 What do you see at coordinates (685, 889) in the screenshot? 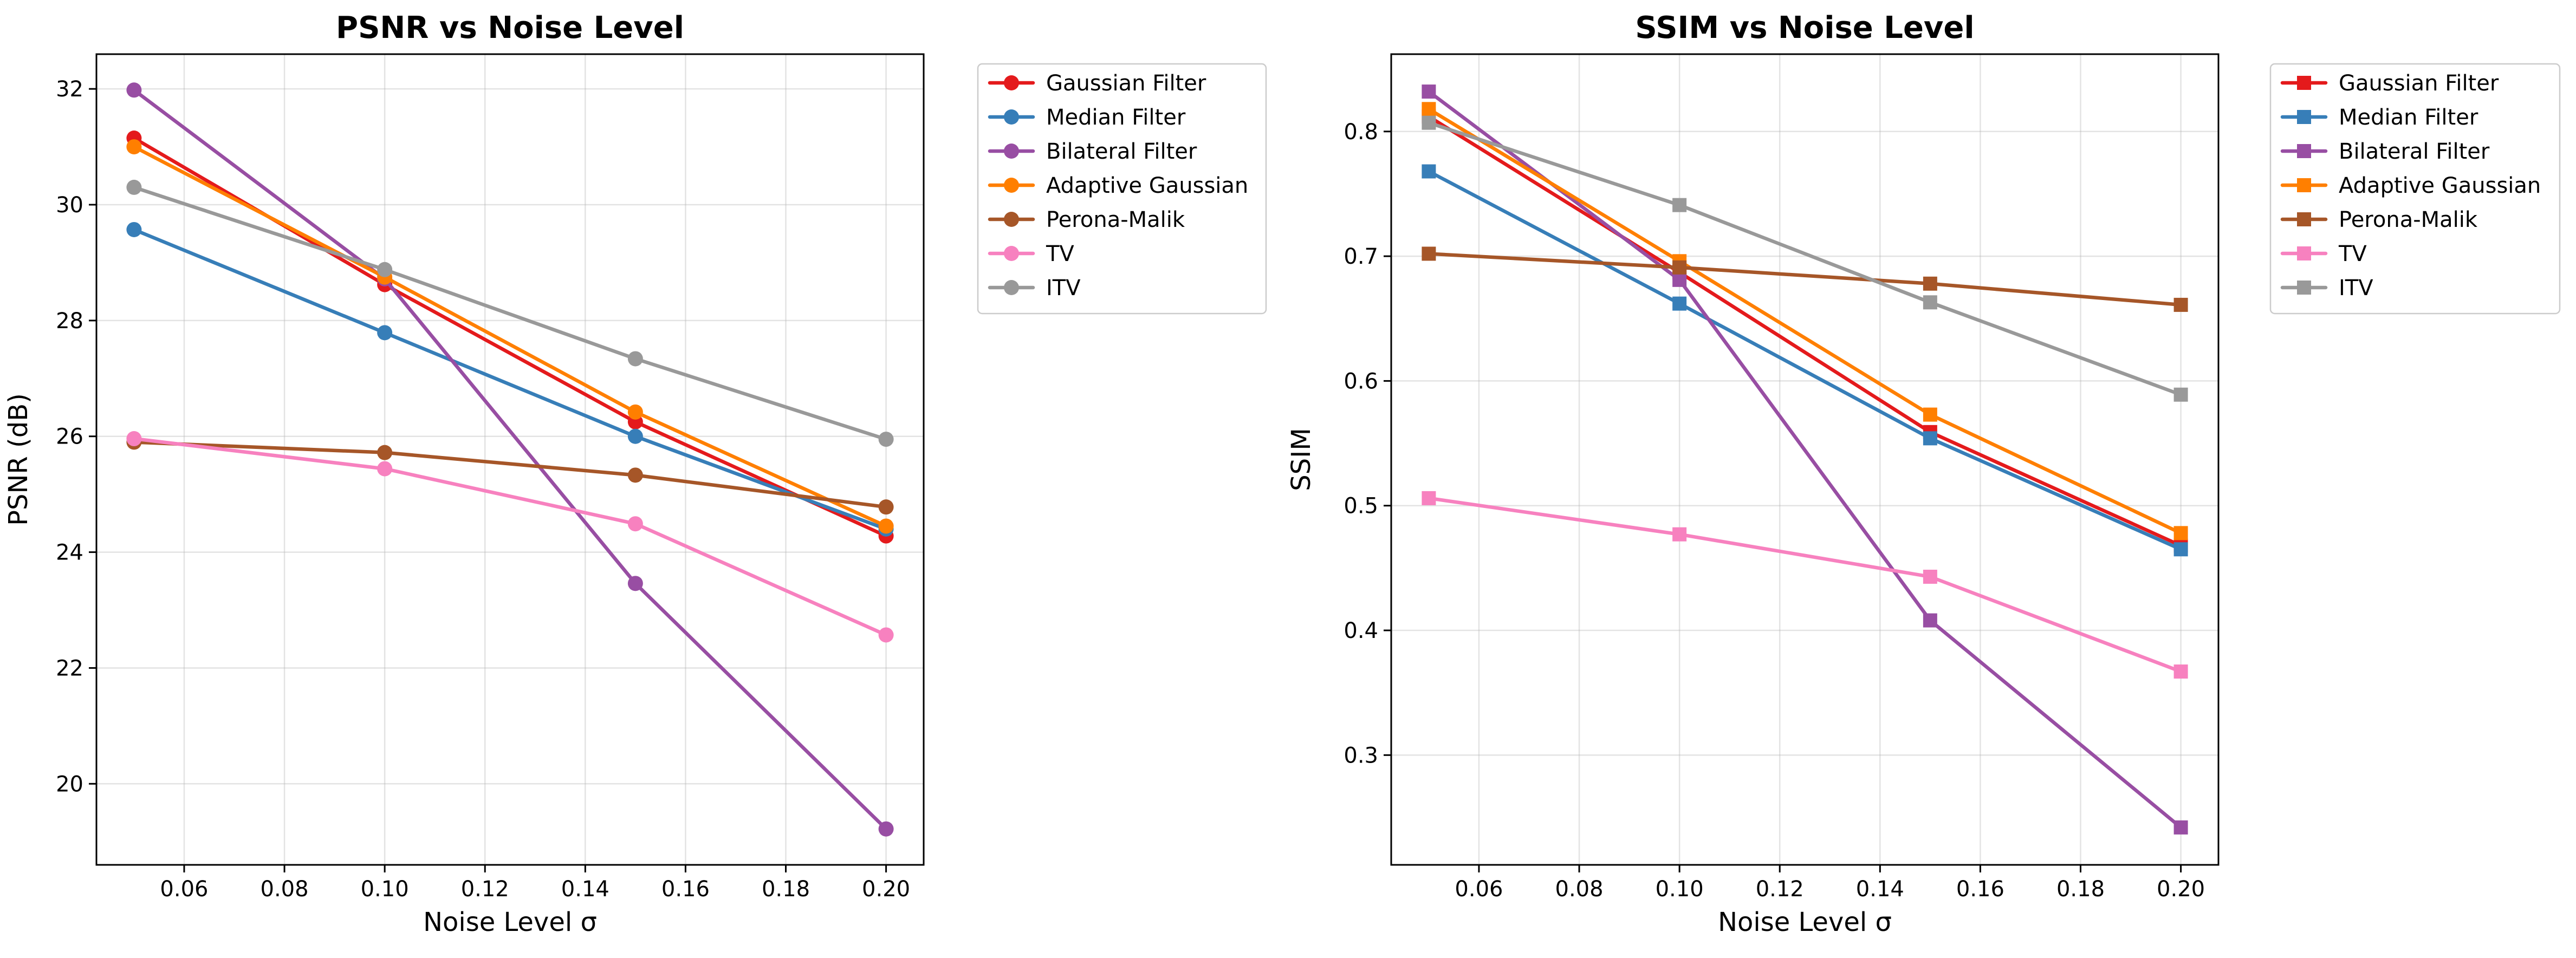
I see `x-tick-label: 0.16` at bounding box center [685, 889].